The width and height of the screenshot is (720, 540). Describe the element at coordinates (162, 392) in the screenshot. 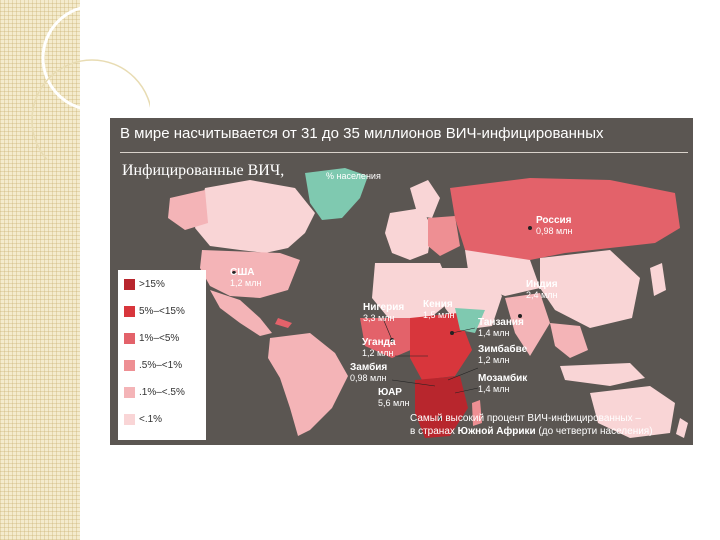

I see `legend-label: .1%–<.5%` at that location.